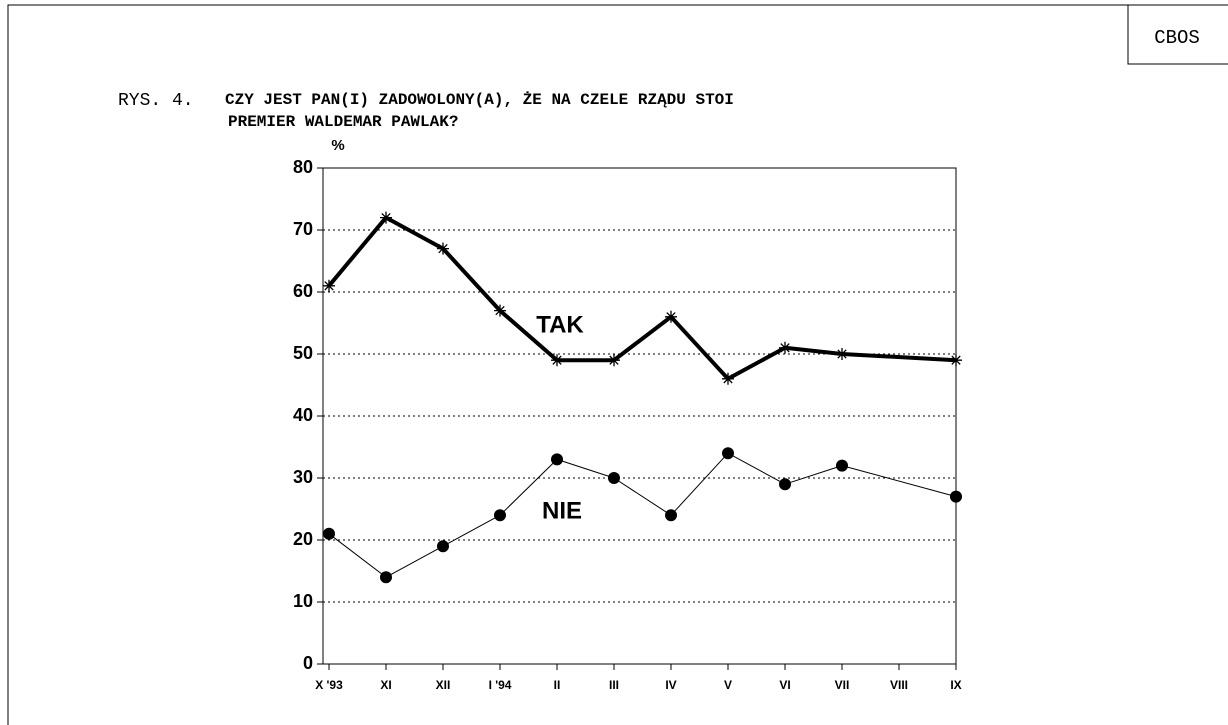 This screenshot has width=1228, height=725. Describe the element at coordinates (728, 685) in the screenshot. I see `x-tick-label: V` at that location.